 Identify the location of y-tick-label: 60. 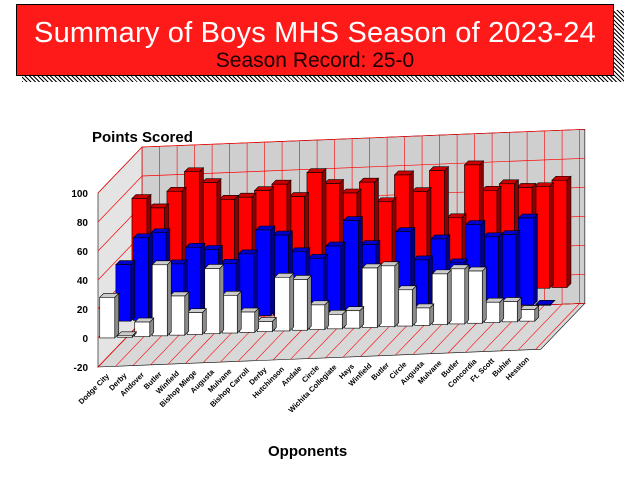
(83, 252).